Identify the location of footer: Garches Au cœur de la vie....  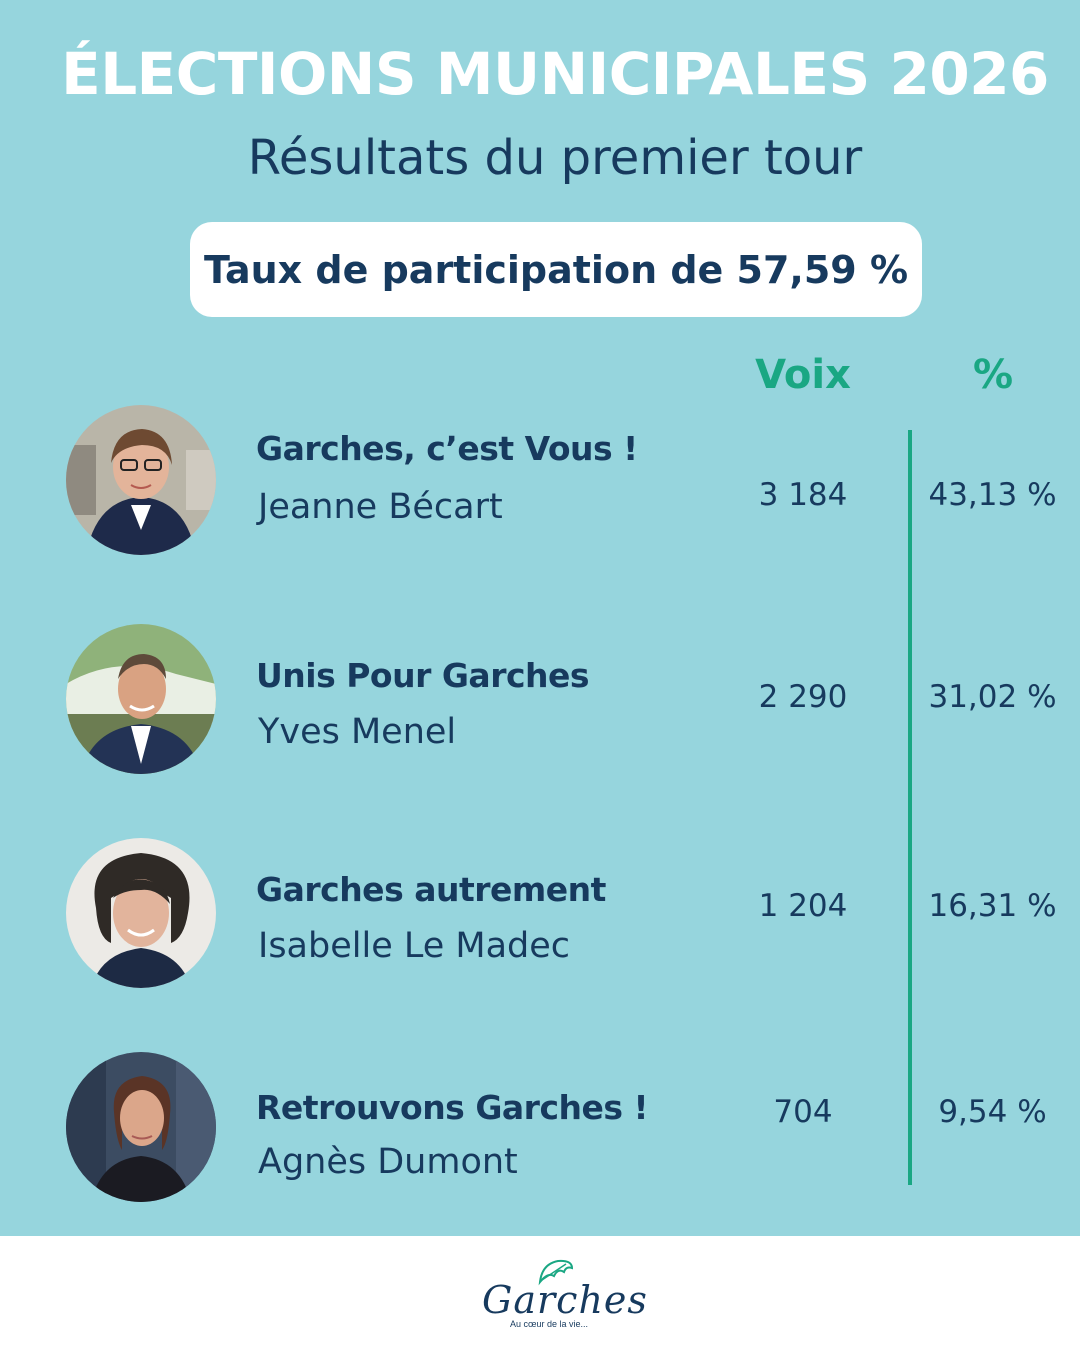
(540, 1293).